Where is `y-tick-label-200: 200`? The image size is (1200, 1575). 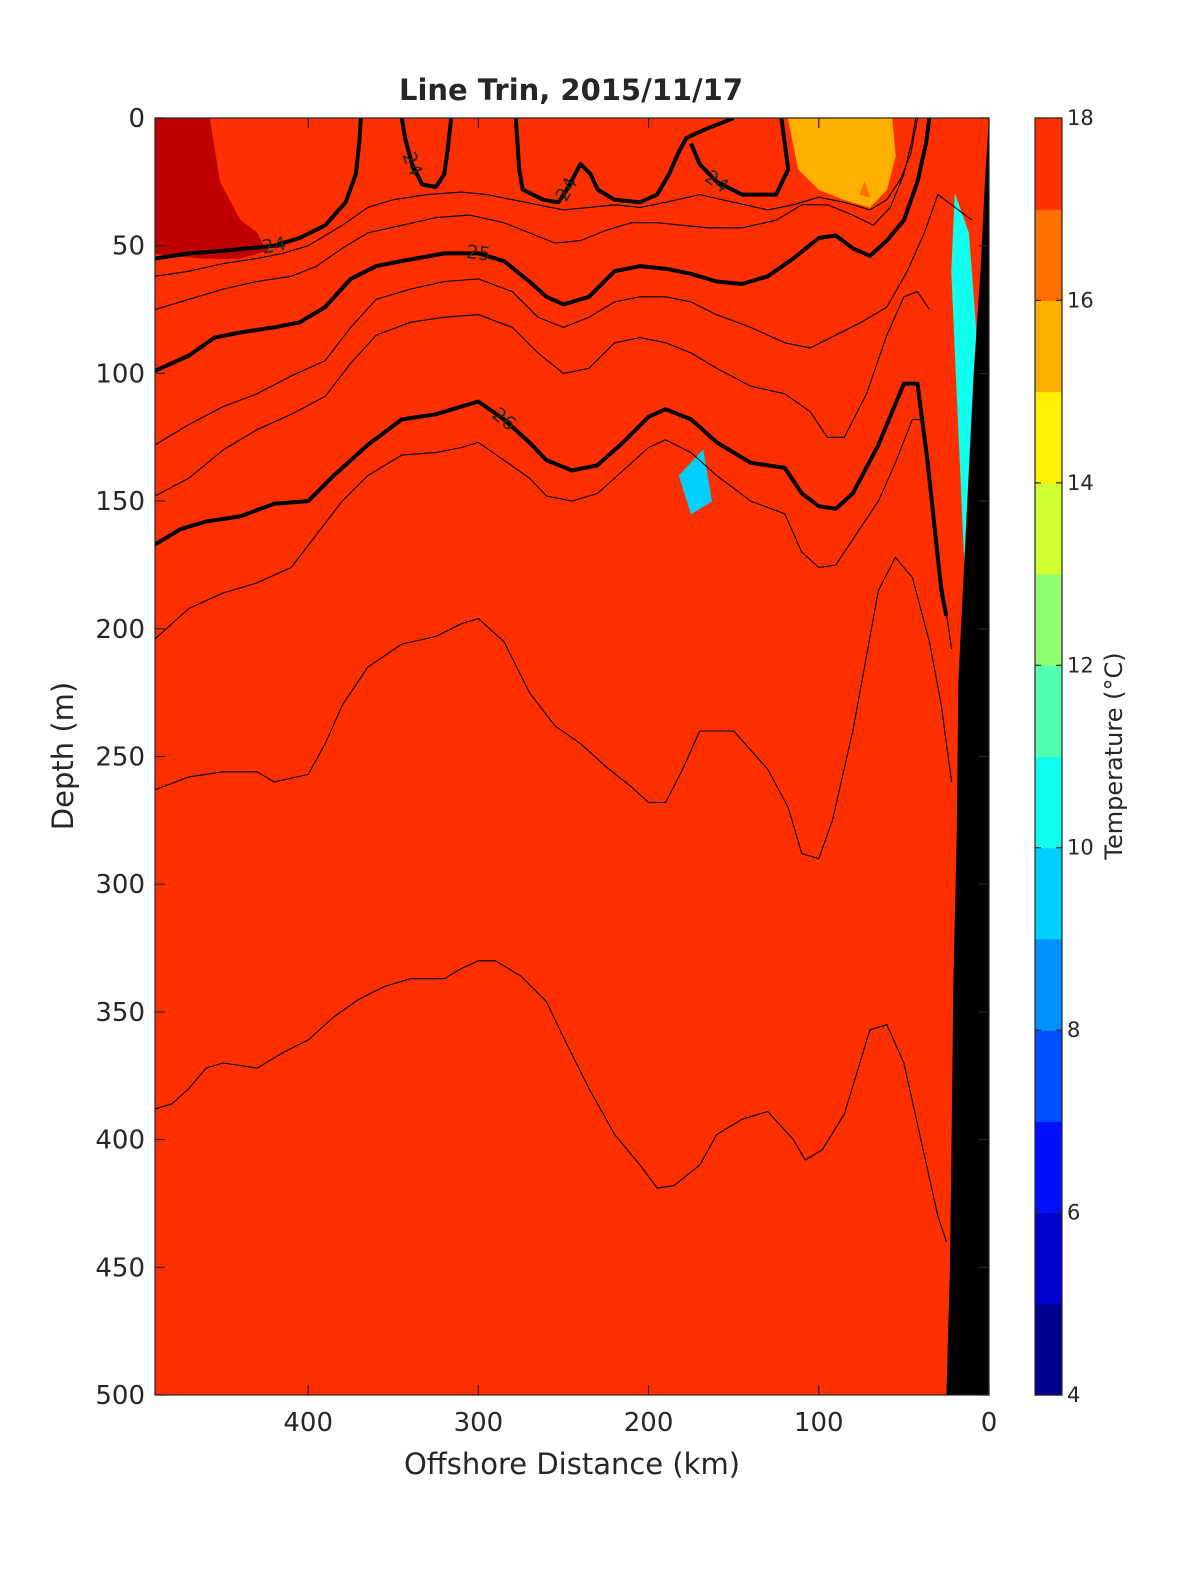
y-tick-label-200: 200 is located at coordinates (120, 630).